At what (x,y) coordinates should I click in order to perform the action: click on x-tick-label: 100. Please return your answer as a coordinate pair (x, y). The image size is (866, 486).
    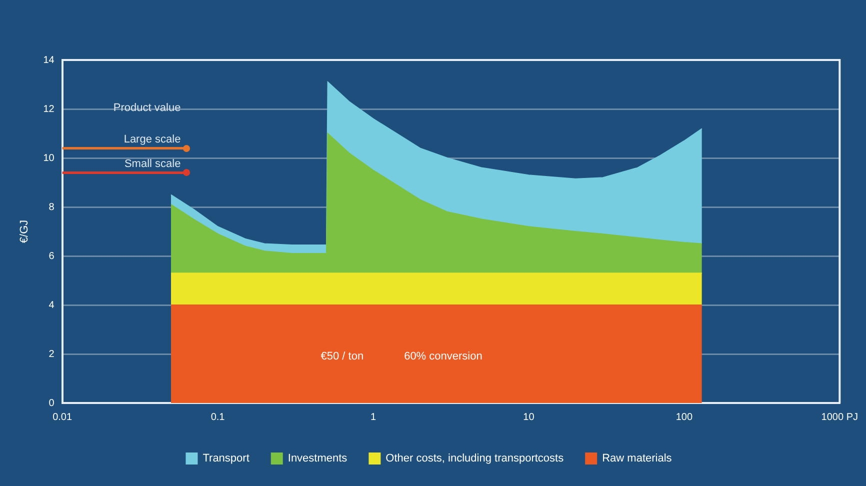
    Looking at the image, I should click on (684, 417).